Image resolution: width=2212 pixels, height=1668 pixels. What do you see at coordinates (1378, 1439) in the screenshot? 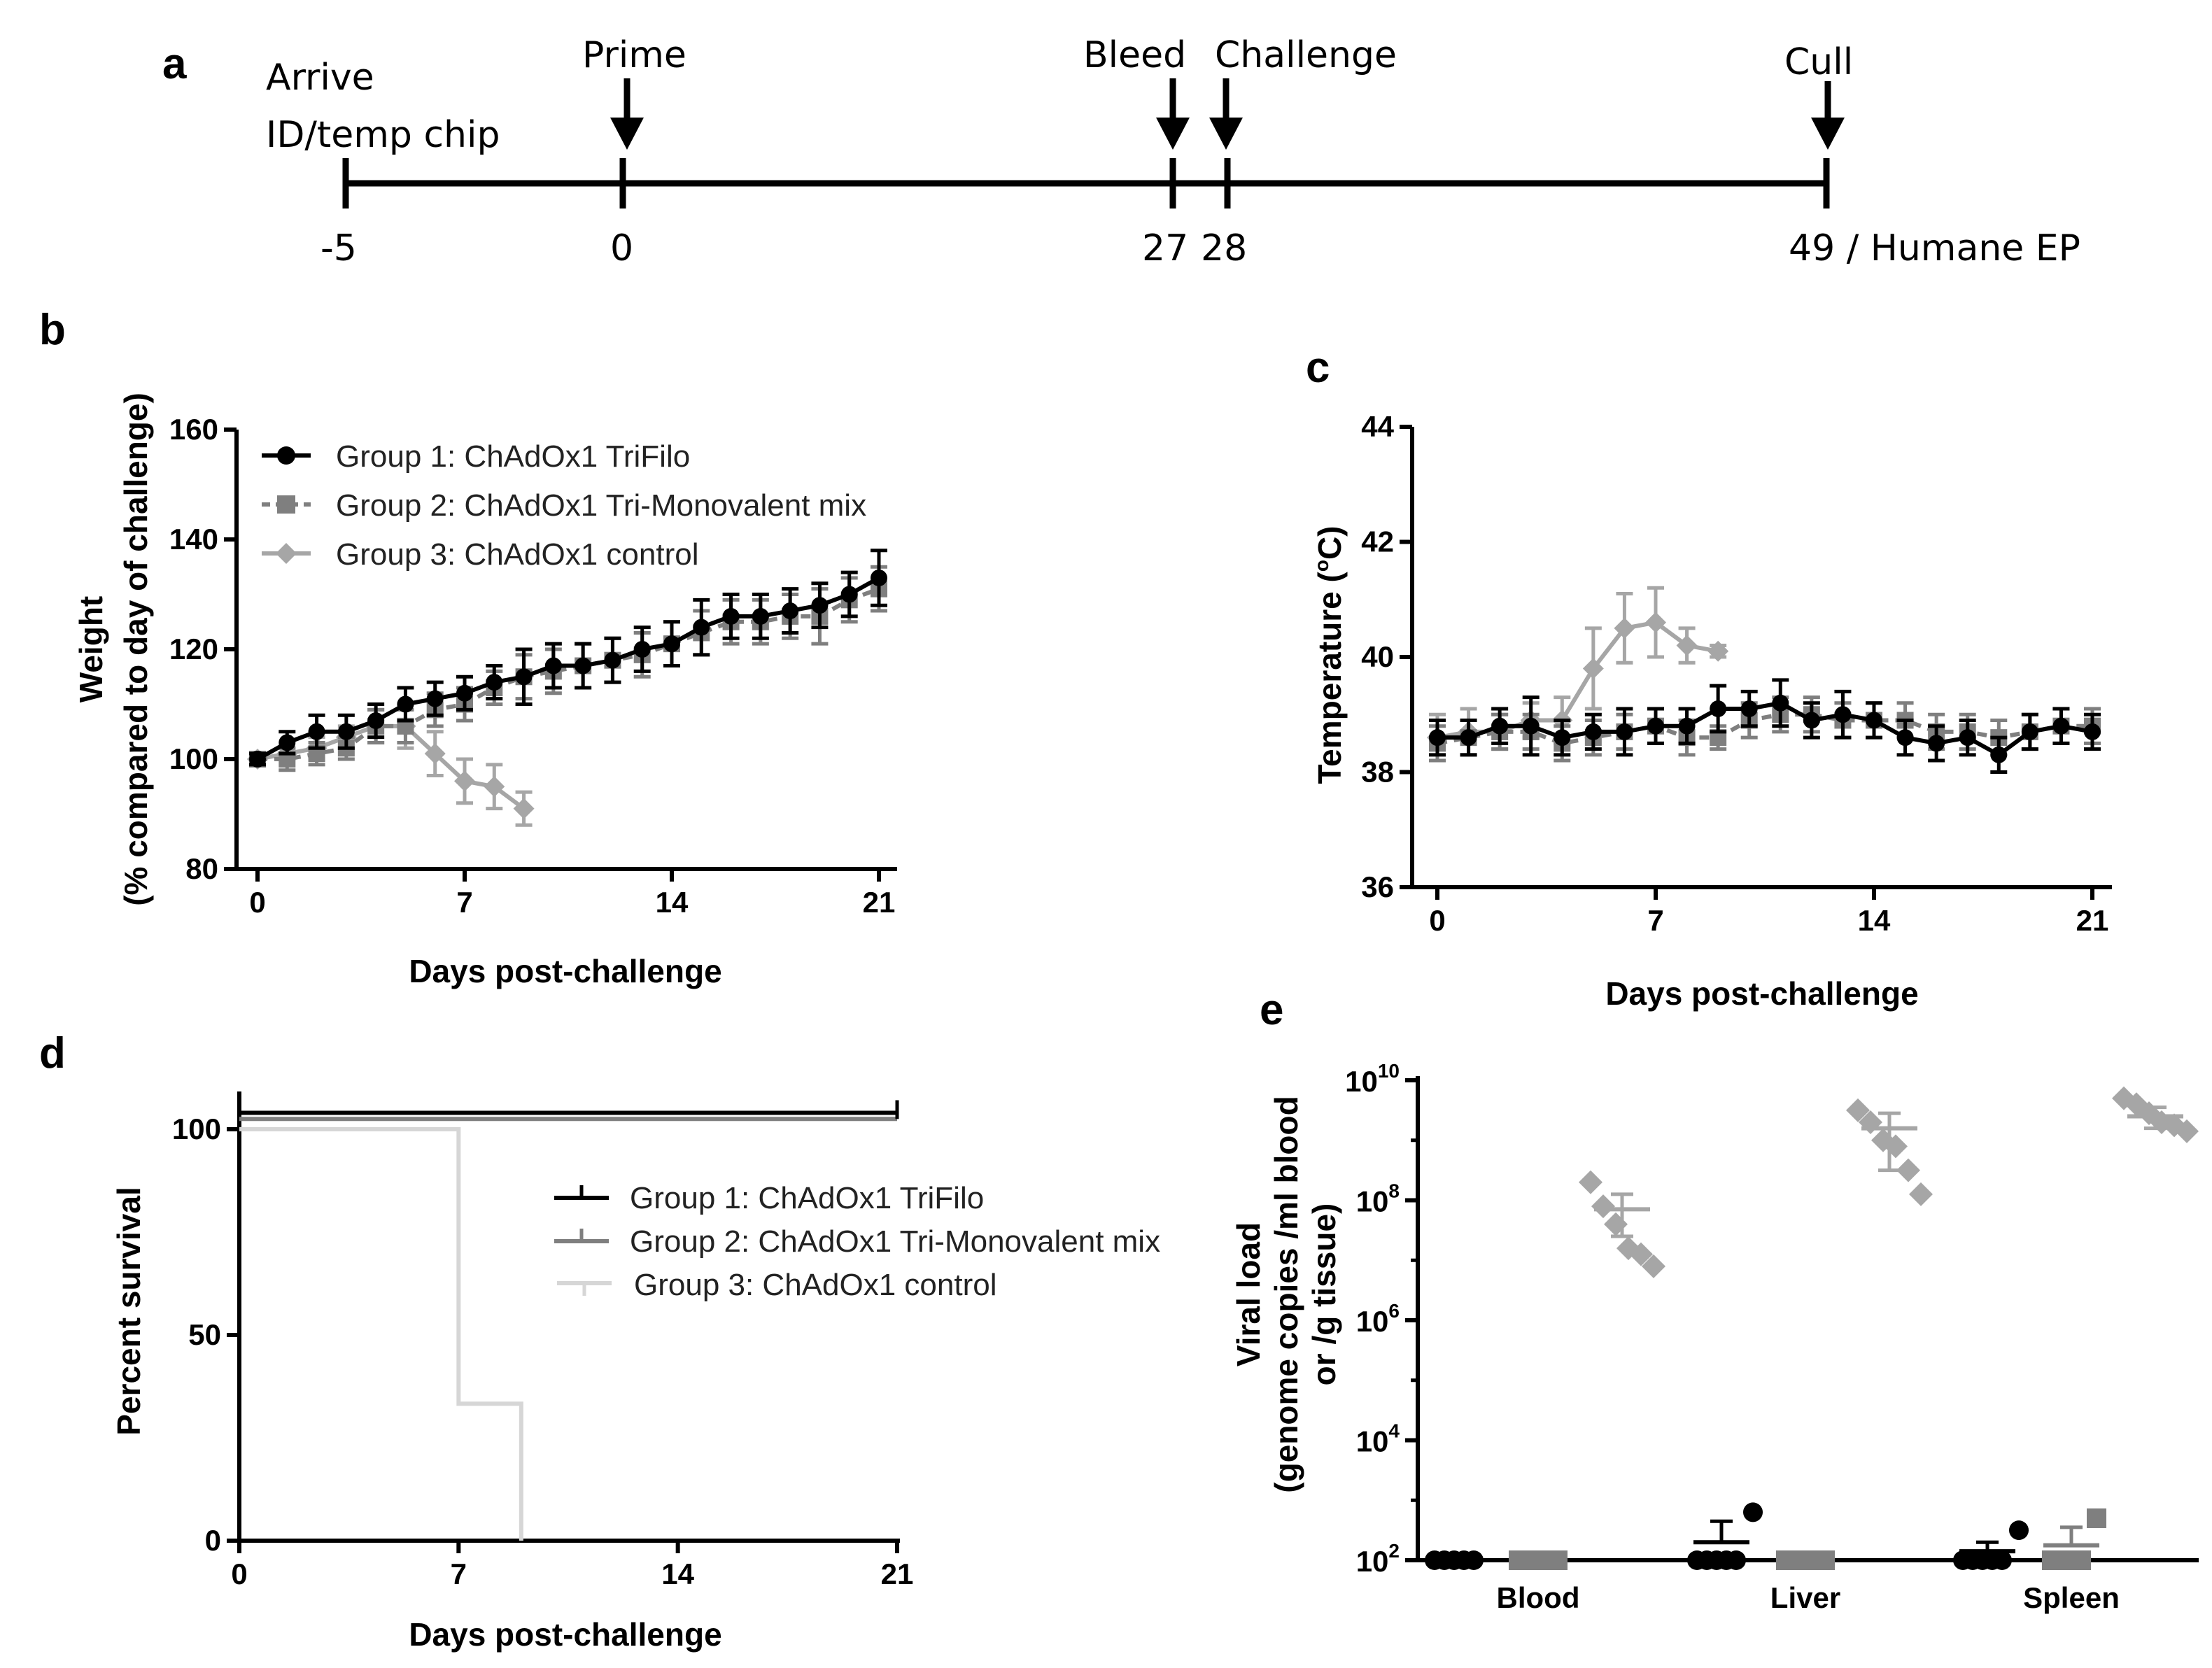
I see `y-tick-label: 104` at bounding box center [1378, 1439].